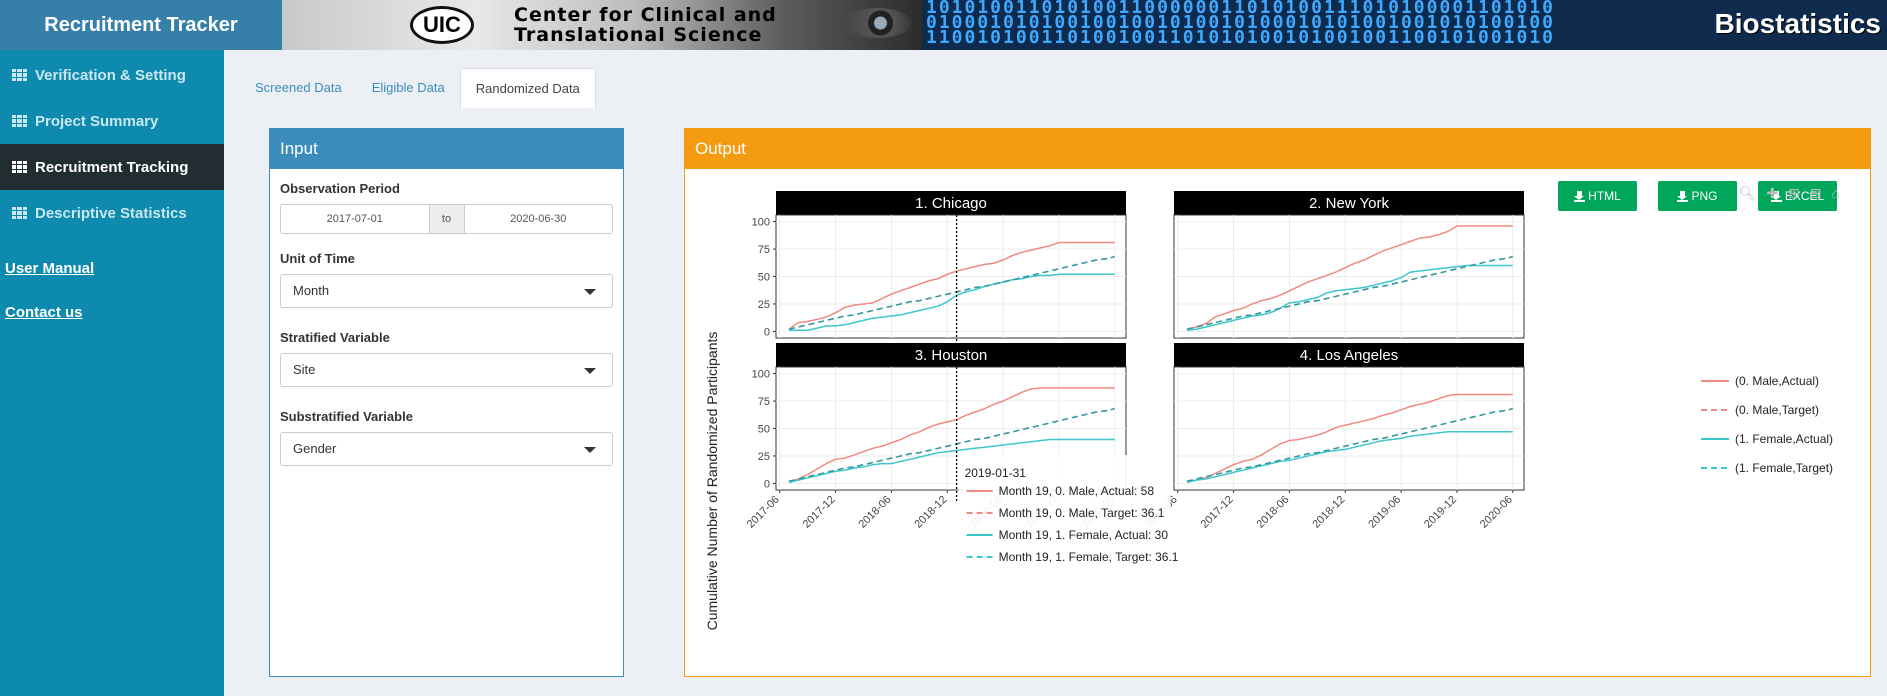  I want to click on panel-title: 1. Chicago, so click(951, 203).